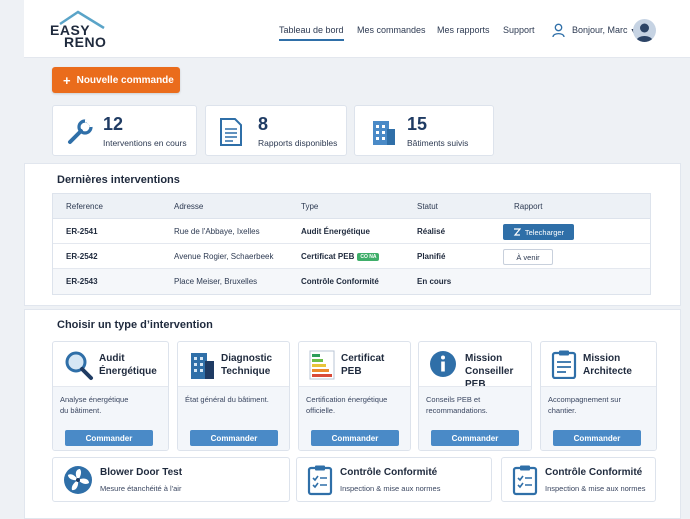 Image resolution: width=690 pixels, height=519 pixels. I want to click on address-cell: Rue de l'Abbaye, Ixelles, so click(217, 231).